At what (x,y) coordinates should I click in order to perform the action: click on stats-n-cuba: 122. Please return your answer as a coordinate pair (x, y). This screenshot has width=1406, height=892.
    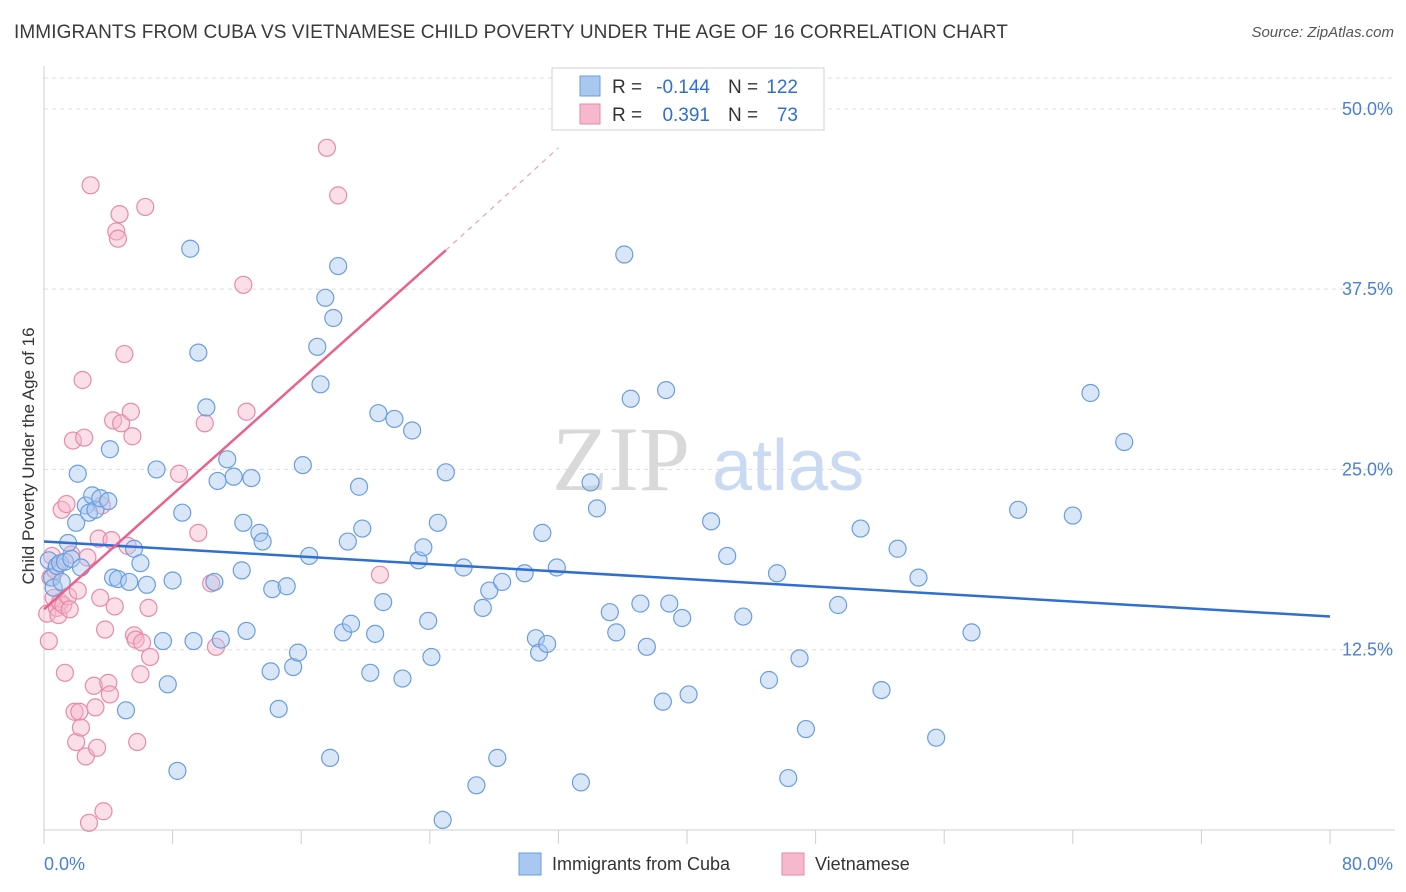
    Looking at the image, I should click on (782, 87).